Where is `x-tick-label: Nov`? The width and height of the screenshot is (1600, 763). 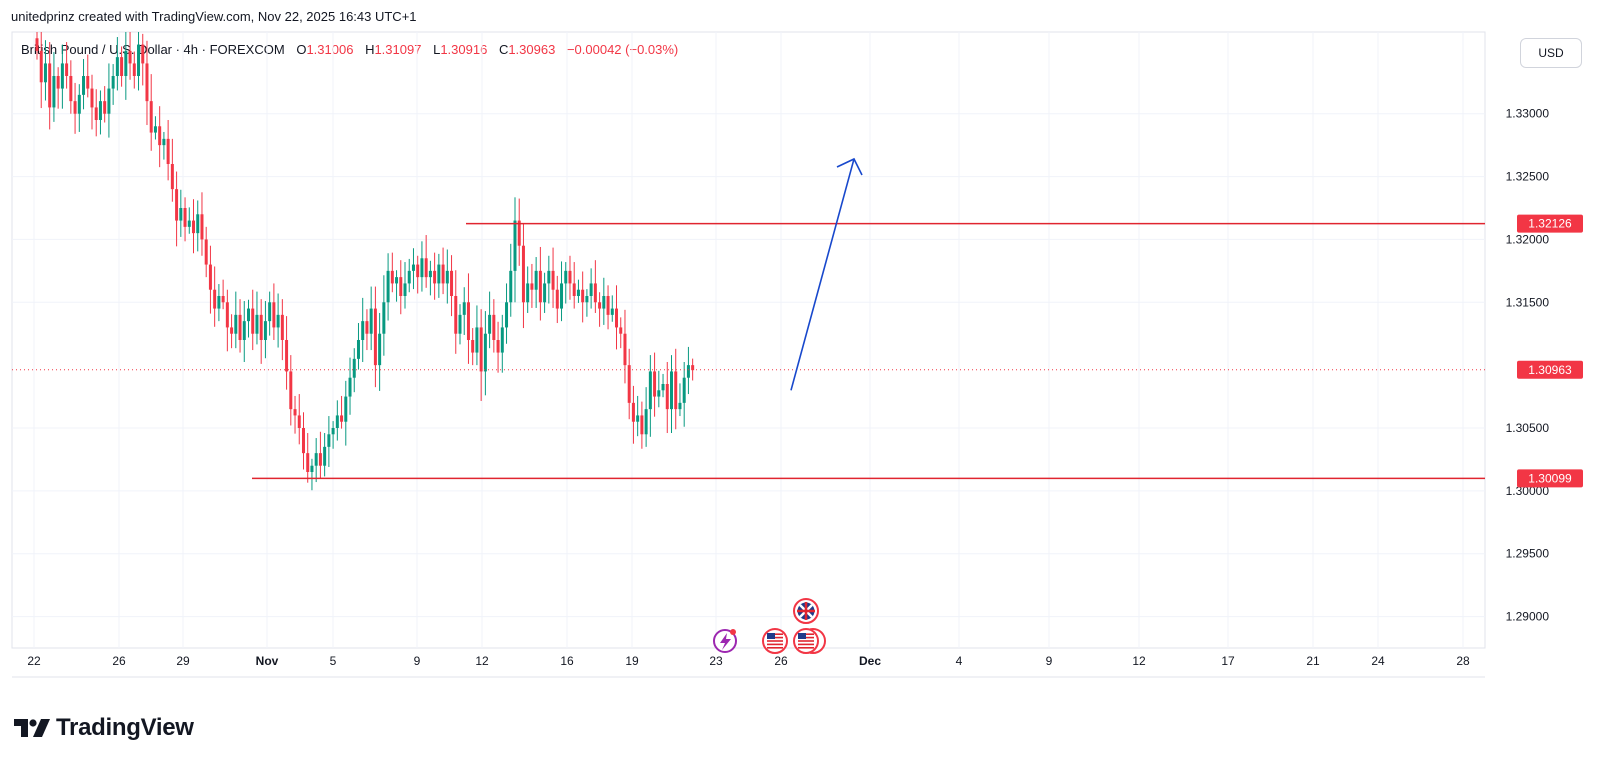 x-tick-label: Nov is located at coordinates (267, 661).